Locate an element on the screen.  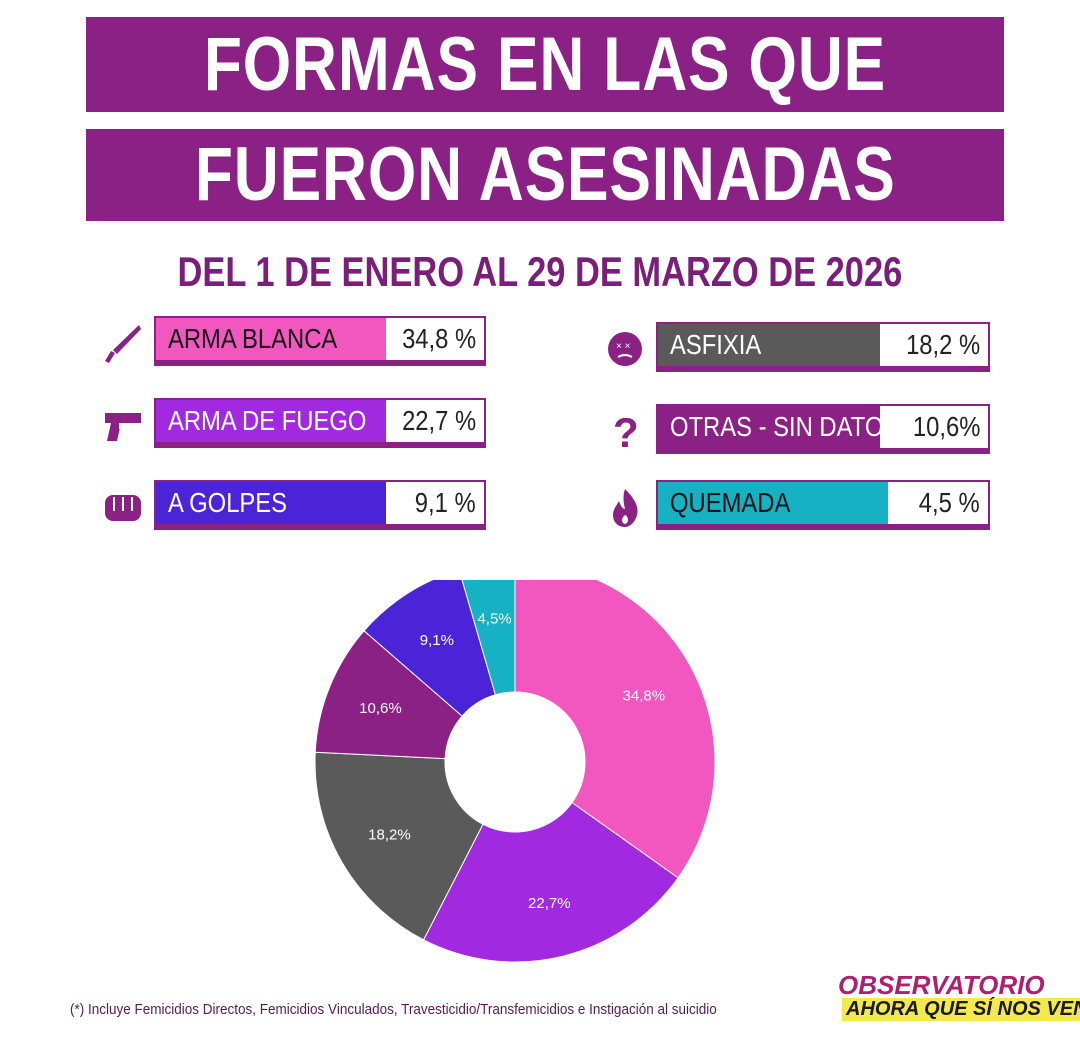
legend-item-otras-sin-datos: ? OTRAS - SIN DATOS 10,6% is located at coordinates (796, 432).